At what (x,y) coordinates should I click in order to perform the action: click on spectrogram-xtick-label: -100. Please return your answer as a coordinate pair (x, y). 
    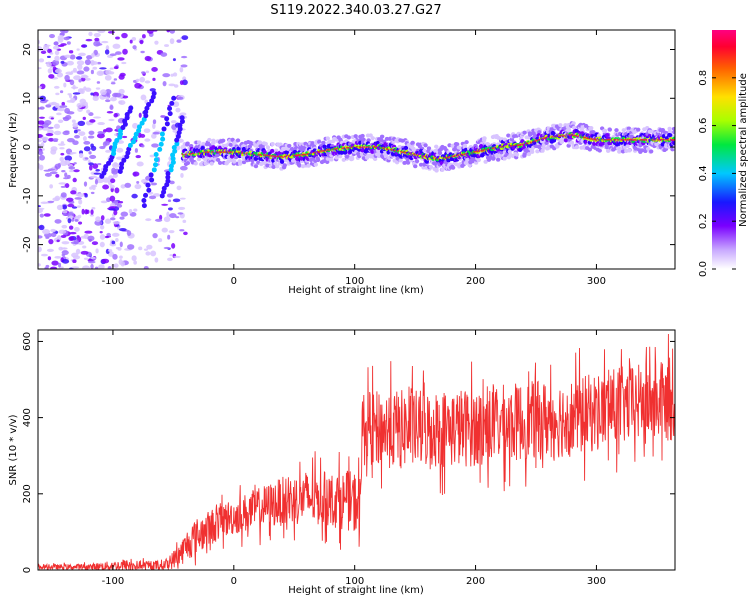
    Looking at the image, I should click on (113, 281).